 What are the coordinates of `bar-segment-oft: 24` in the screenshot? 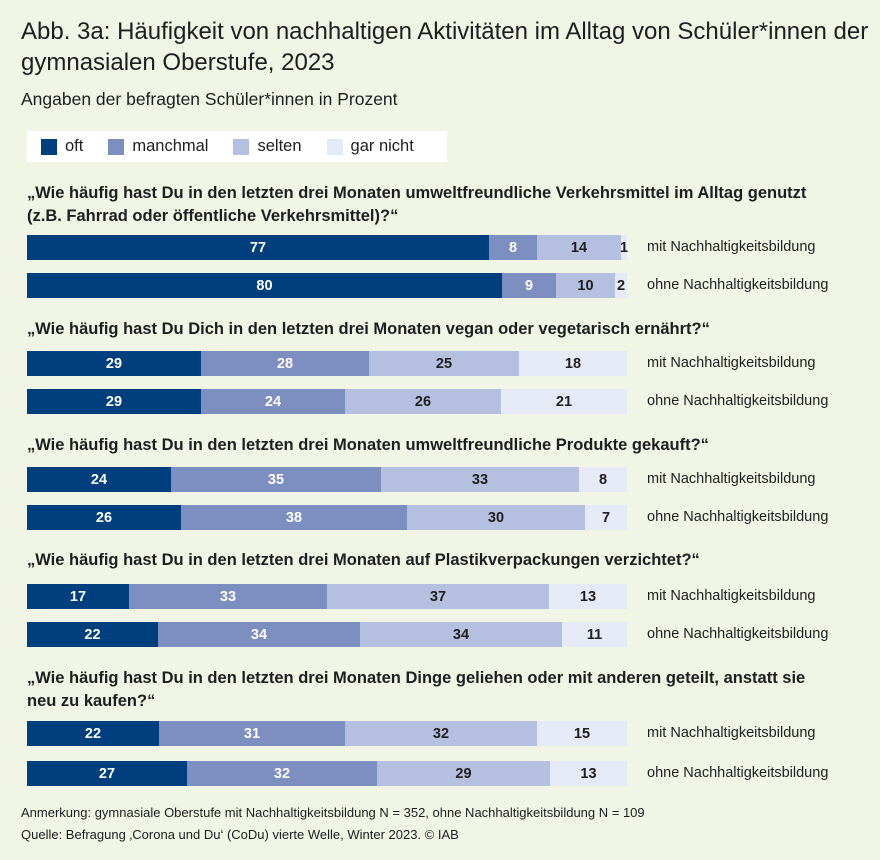 It's located at (99, 479).